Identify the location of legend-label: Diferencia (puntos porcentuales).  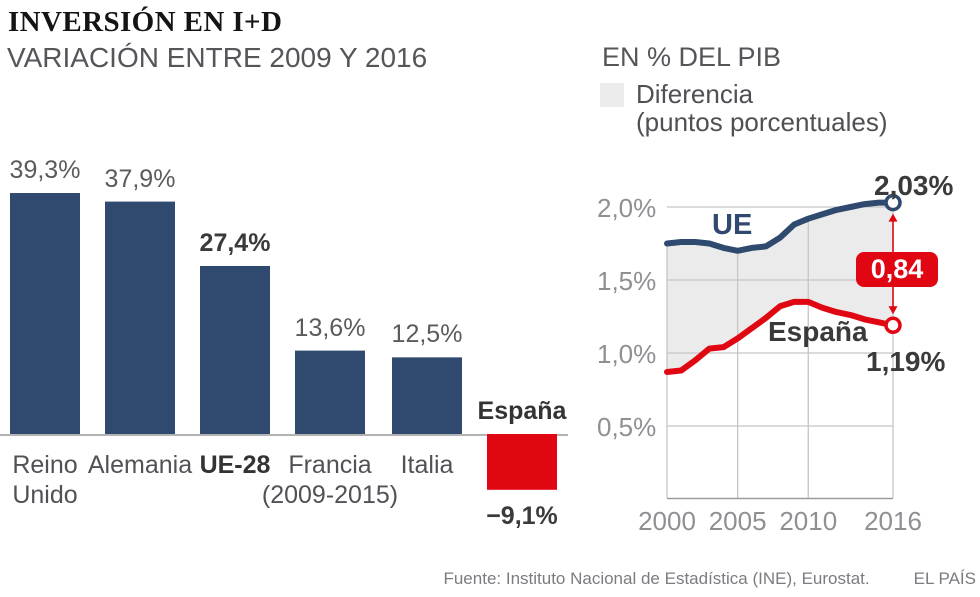
(761, 108).